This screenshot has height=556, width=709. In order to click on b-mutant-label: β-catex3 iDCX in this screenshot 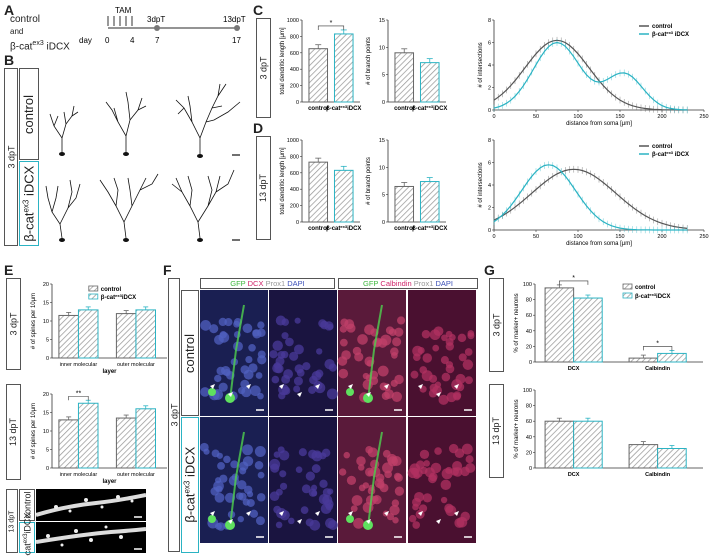, I will do `click(29, 203)`.